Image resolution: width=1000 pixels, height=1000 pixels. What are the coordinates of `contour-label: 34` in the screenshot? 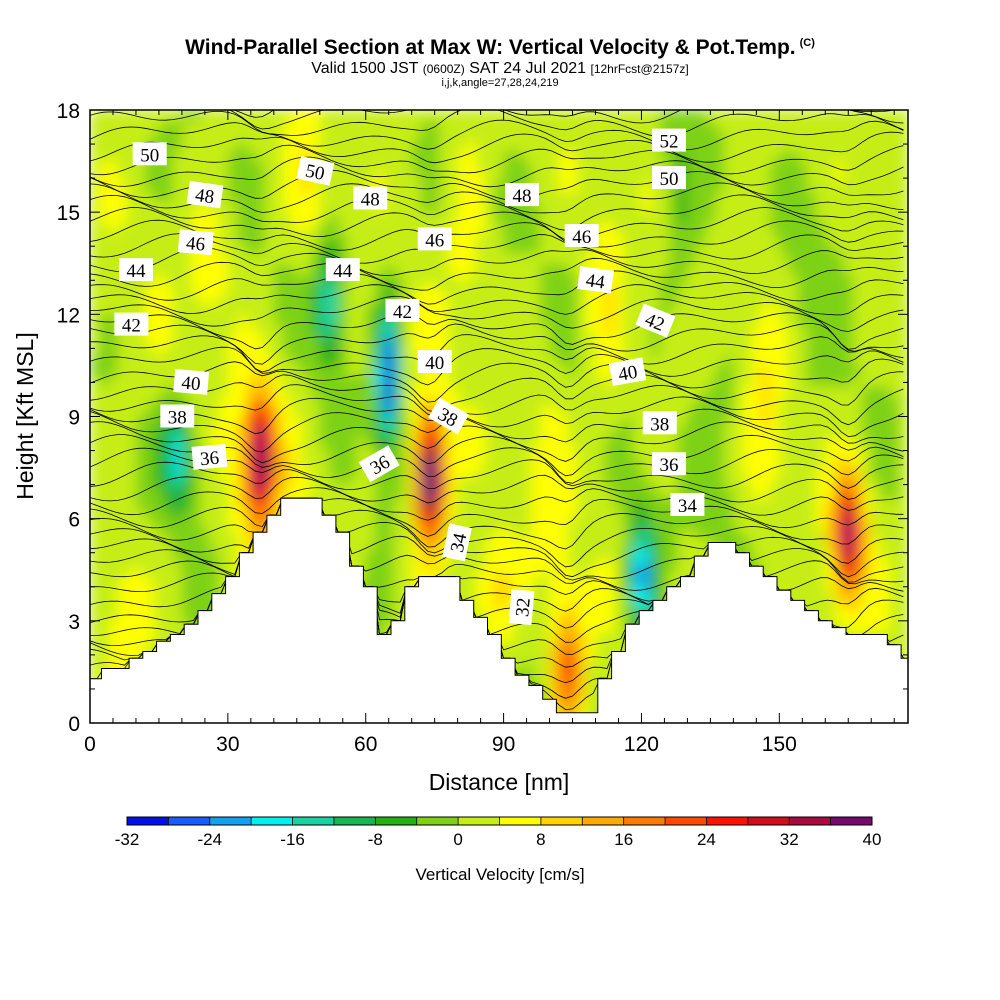 It's located at (687, 505).